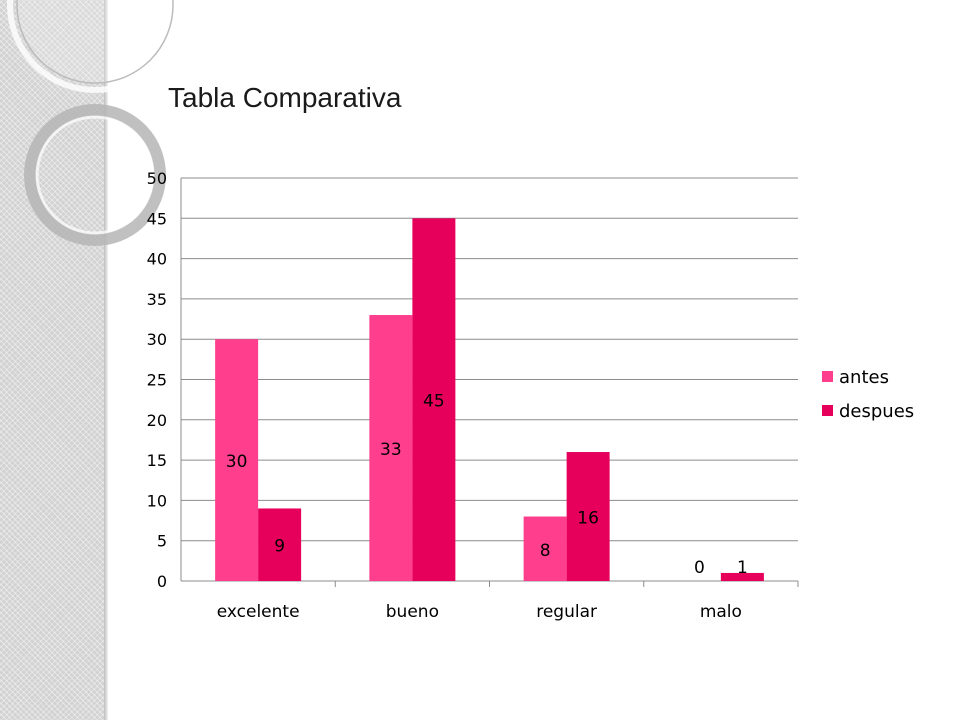 The height and width of the screenshot is (720, 960). I want to click on y-tick-label: 35, so click(157, 299).